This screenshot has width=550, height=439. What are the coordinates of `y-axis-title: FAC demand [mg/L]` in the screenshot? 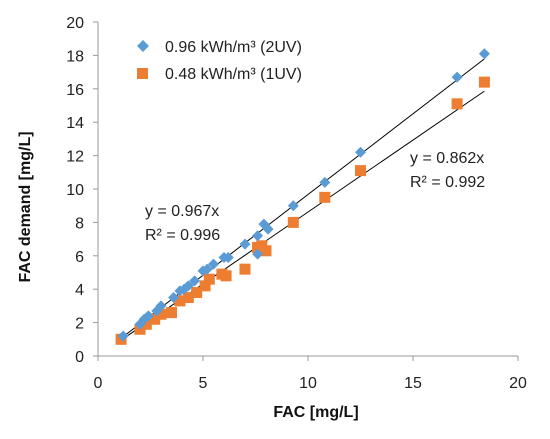 It's located at (25, 206).